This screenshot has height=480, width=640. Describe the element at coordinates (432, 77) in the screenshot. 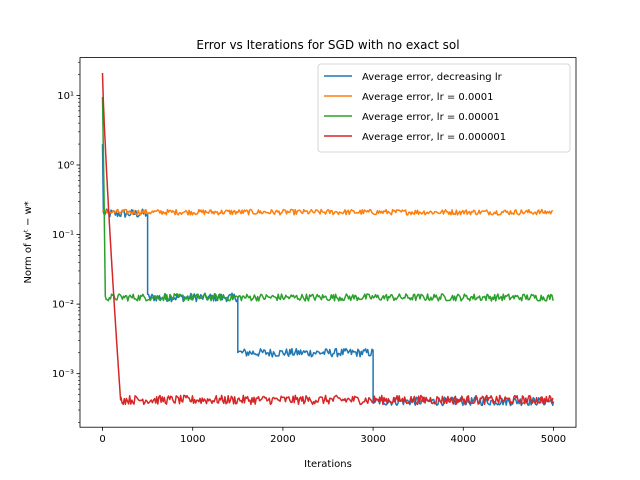

I see `legend-entry: Average error, decreasing lr` at that location.